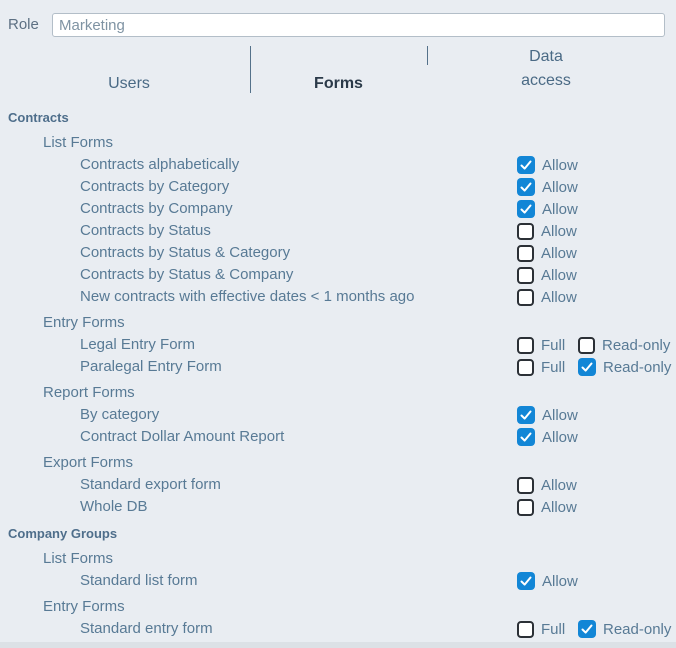 This screenshot has height=648, width=676. Describe the element at coordinates (150, 484) in the screenshot. I see `permission-label: Standard export form` at that location.